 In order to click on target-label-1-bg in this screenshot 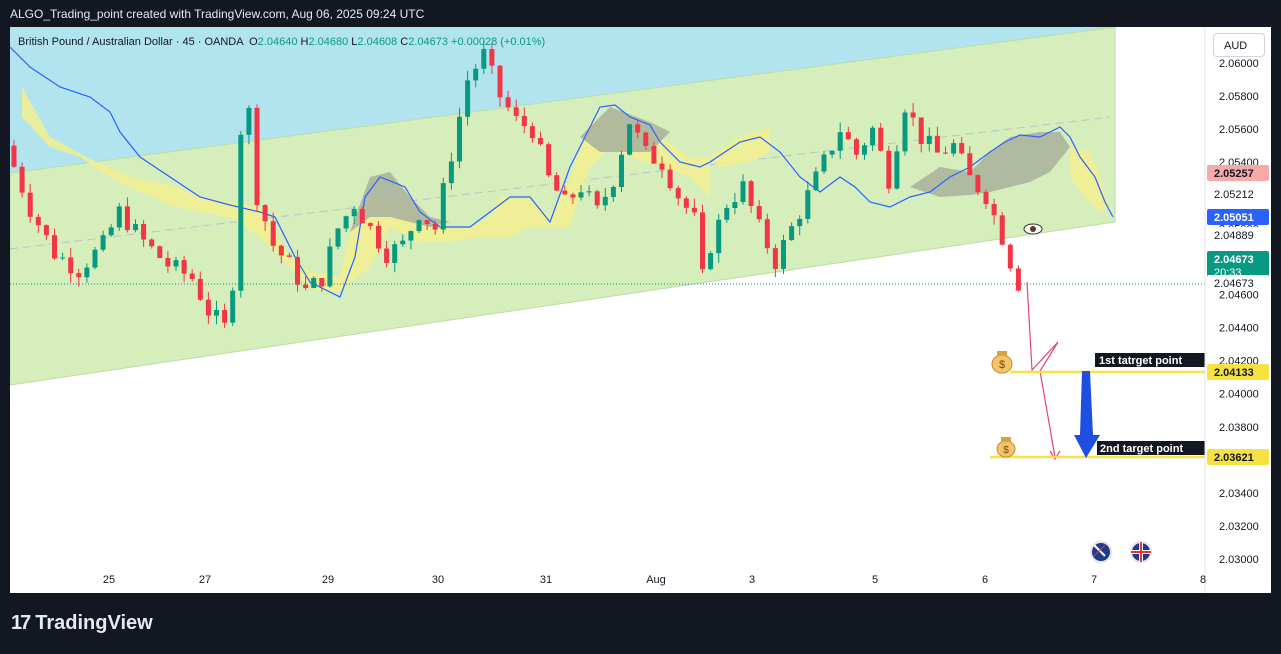, I will do `click(1150, 360)`.